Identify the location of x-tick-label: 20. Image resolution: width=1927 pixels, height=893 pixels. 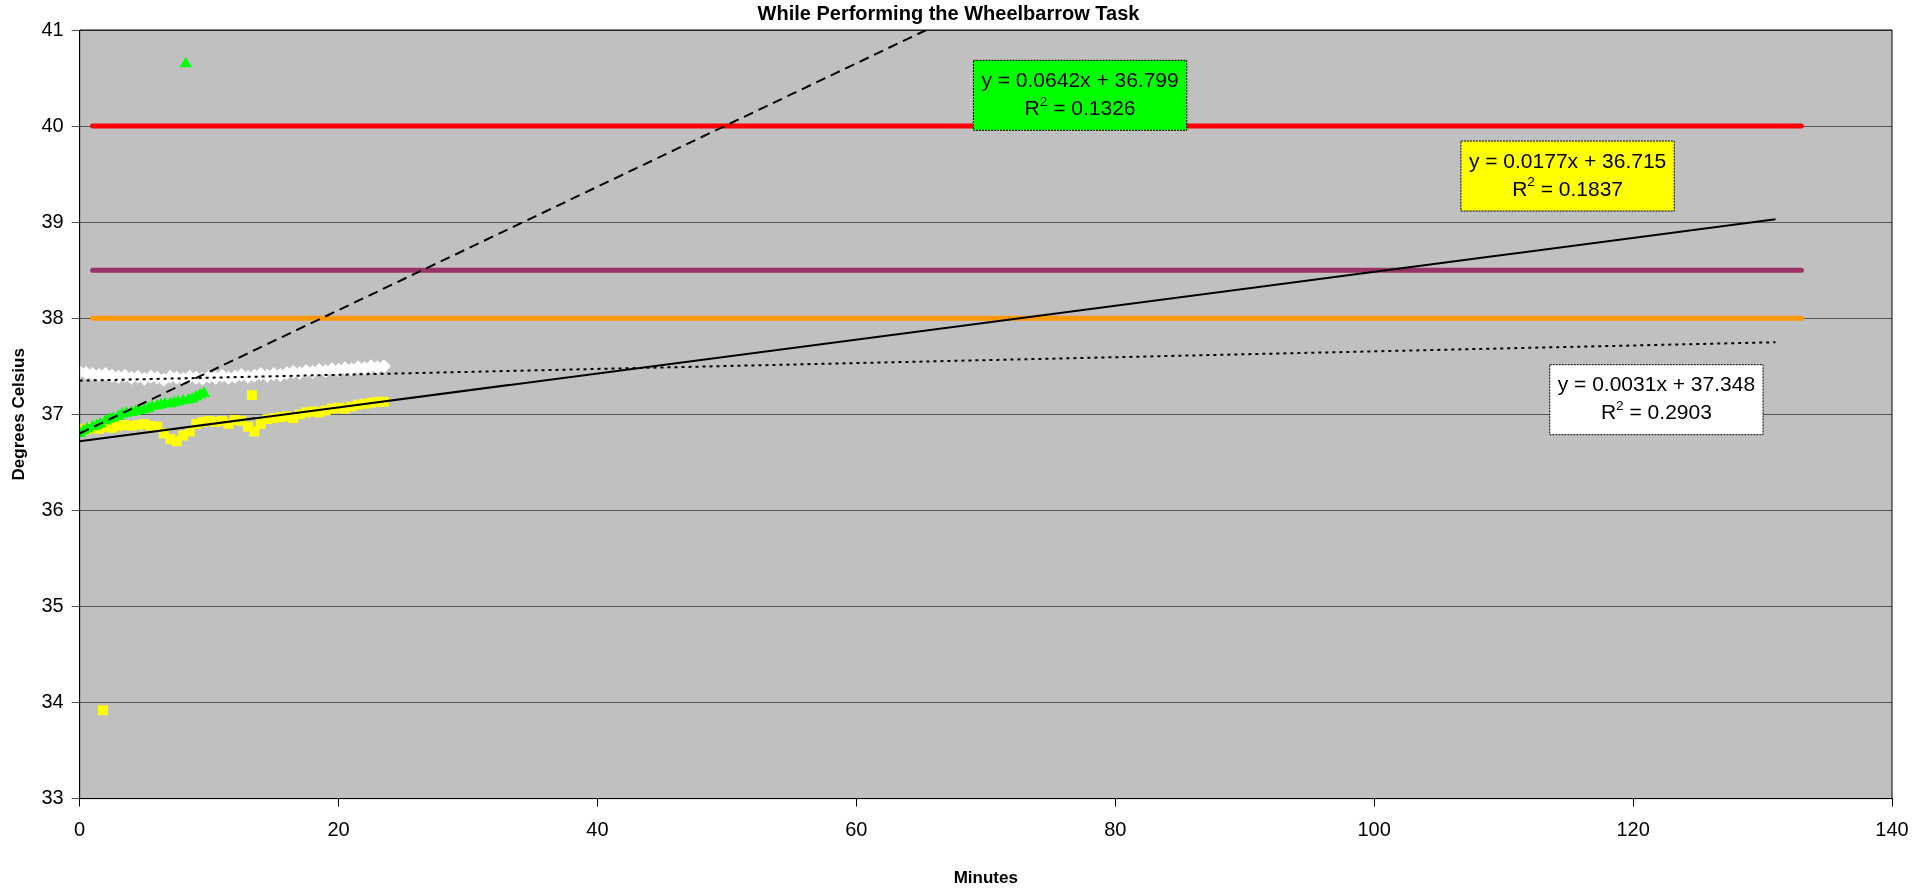
(338, 829).